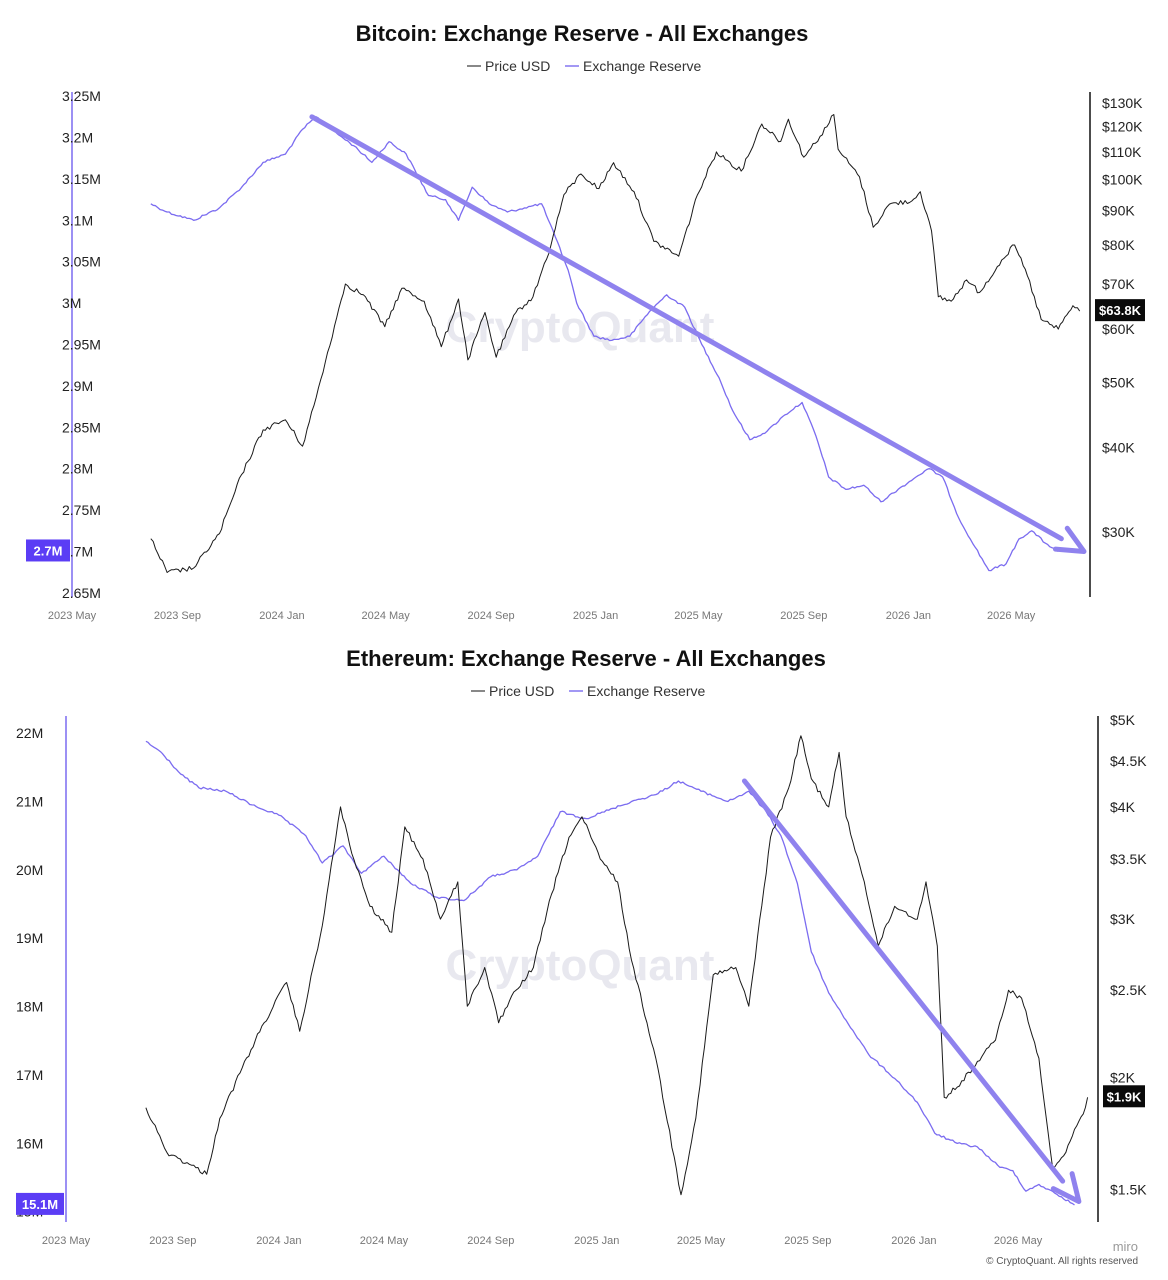 The image size is (1168, 1280). I want to click on right-tick-label: $1.5K, so click(1128, 1189).